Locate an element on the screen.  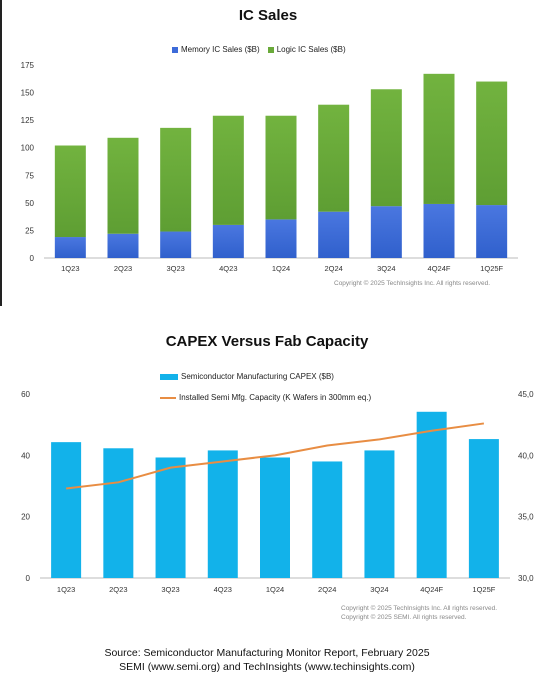
y-tick-label: 125 is located at coordinates (28, 120).